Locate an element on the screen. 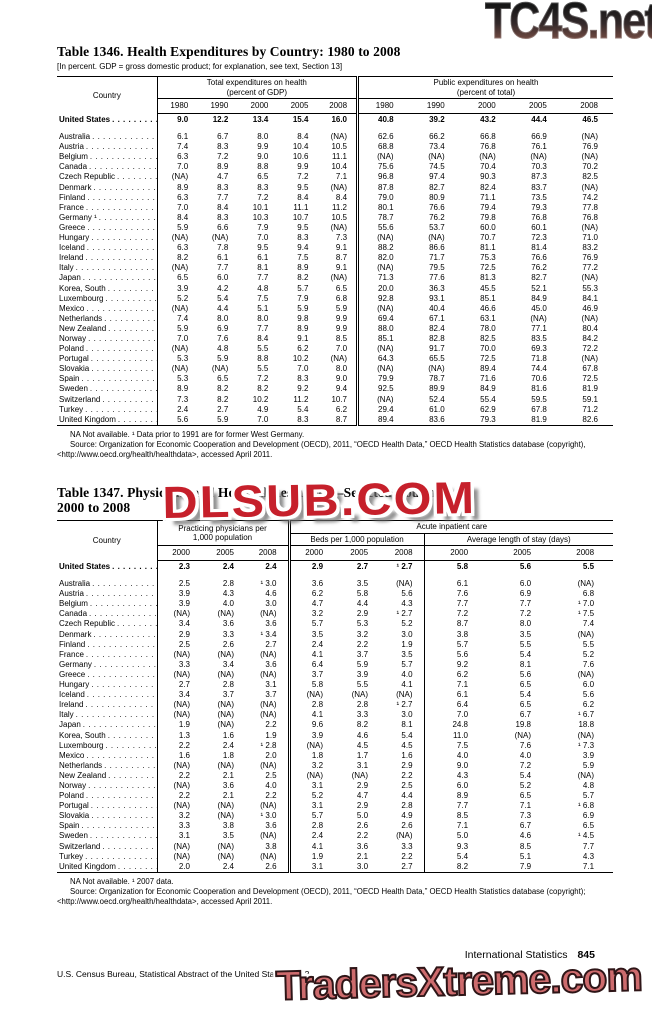 This screenshot has width=652, height=1024. table-row: Switzerland (NA) (NA) 3.8 4.1 3.6 3.3 9.3 8.5 7.7 is located at coordinates (335, 846).